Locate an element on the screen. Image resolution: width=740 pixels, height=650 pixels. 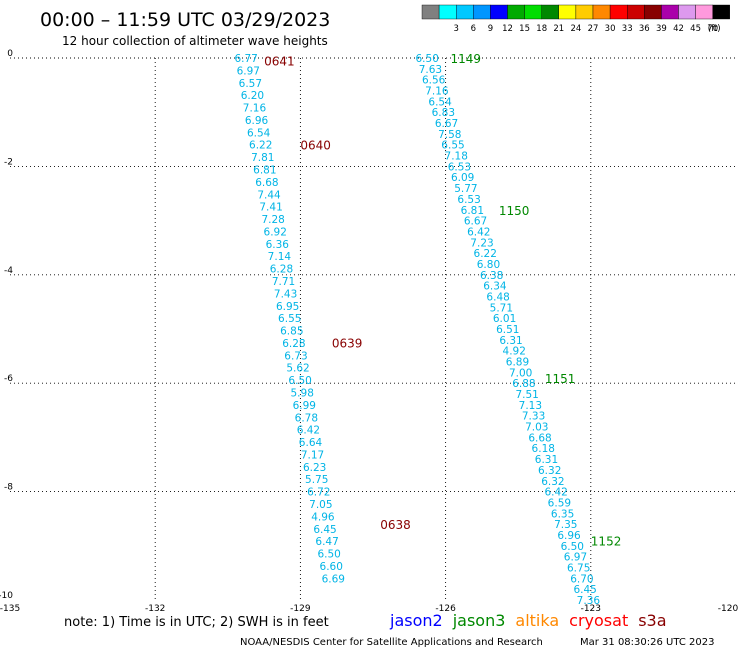
color-scale-label: 33 is located at coordinates (627, 29).